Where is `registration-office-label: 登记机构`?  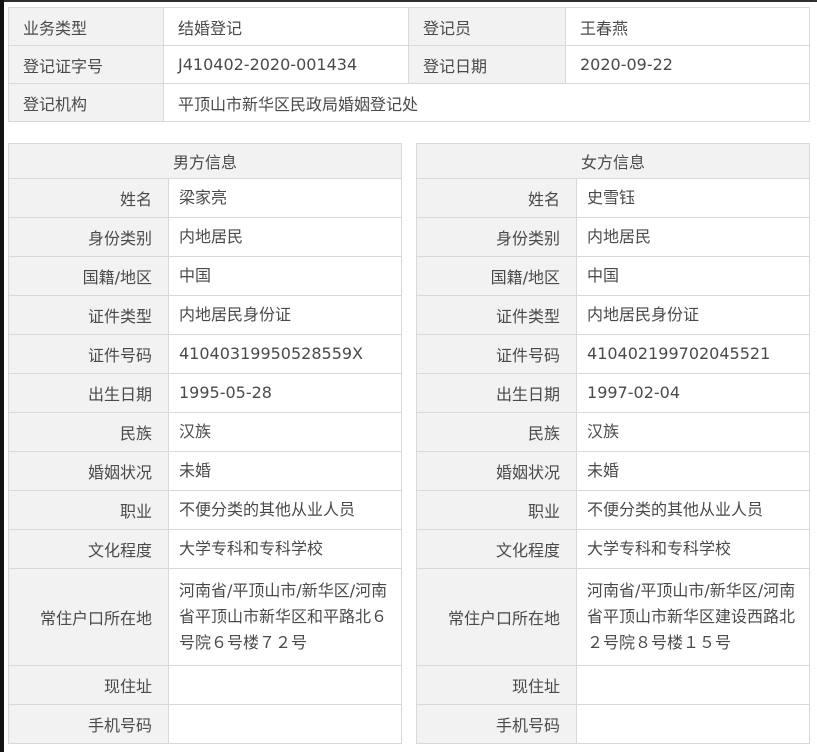 registration-office-label: 登记机构 is located at coordinates (86, 102).